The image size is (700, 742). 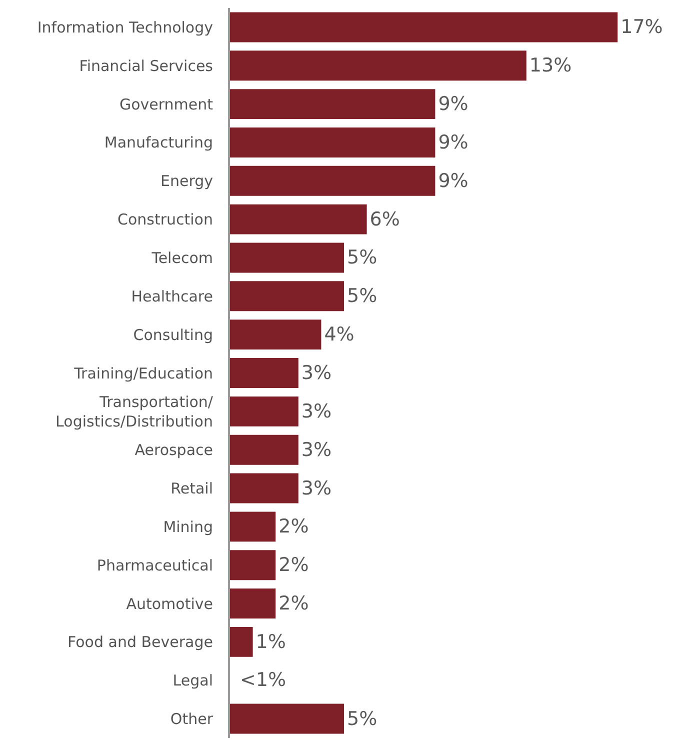 What do you see at coordinates (154, 565) in the screenshot?
I see `y-tick-label: Pharmaceutical` at bounding box center [154, 565].